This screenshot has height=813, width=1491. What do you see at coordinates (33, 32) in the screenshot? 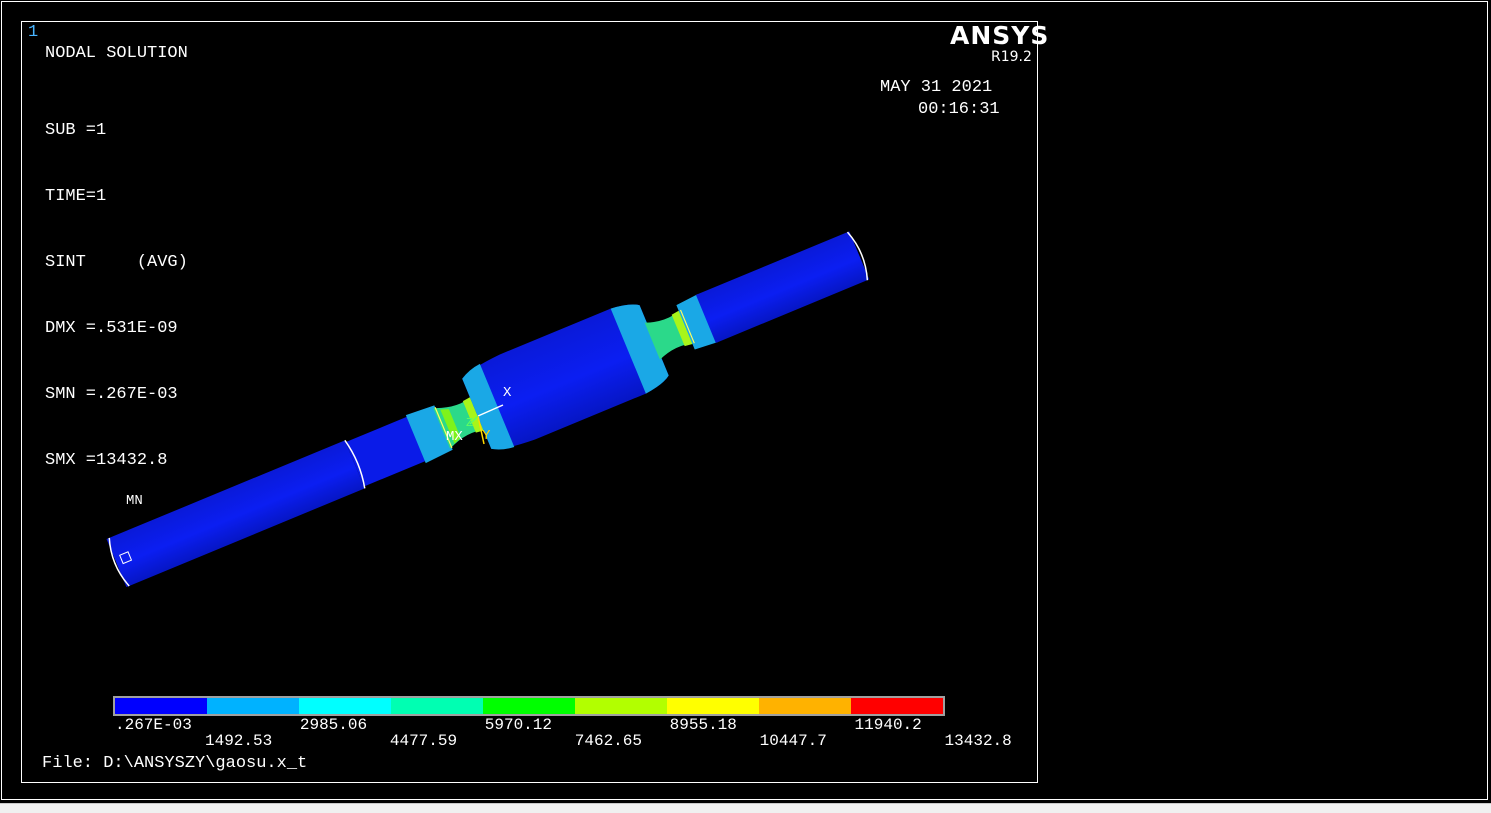
I see `window-number: 1` at bounding box center [33, 32].